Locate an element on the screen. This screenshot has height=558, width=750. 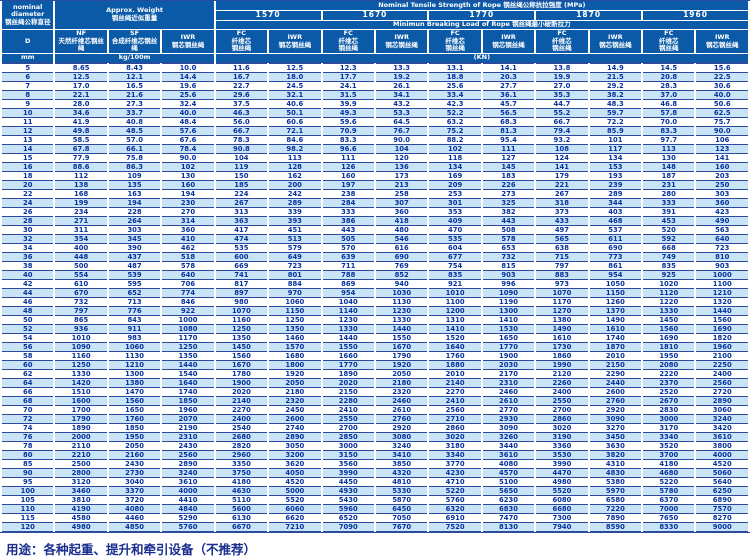
cell-value: 7470 is located at coordinates (508, 518).